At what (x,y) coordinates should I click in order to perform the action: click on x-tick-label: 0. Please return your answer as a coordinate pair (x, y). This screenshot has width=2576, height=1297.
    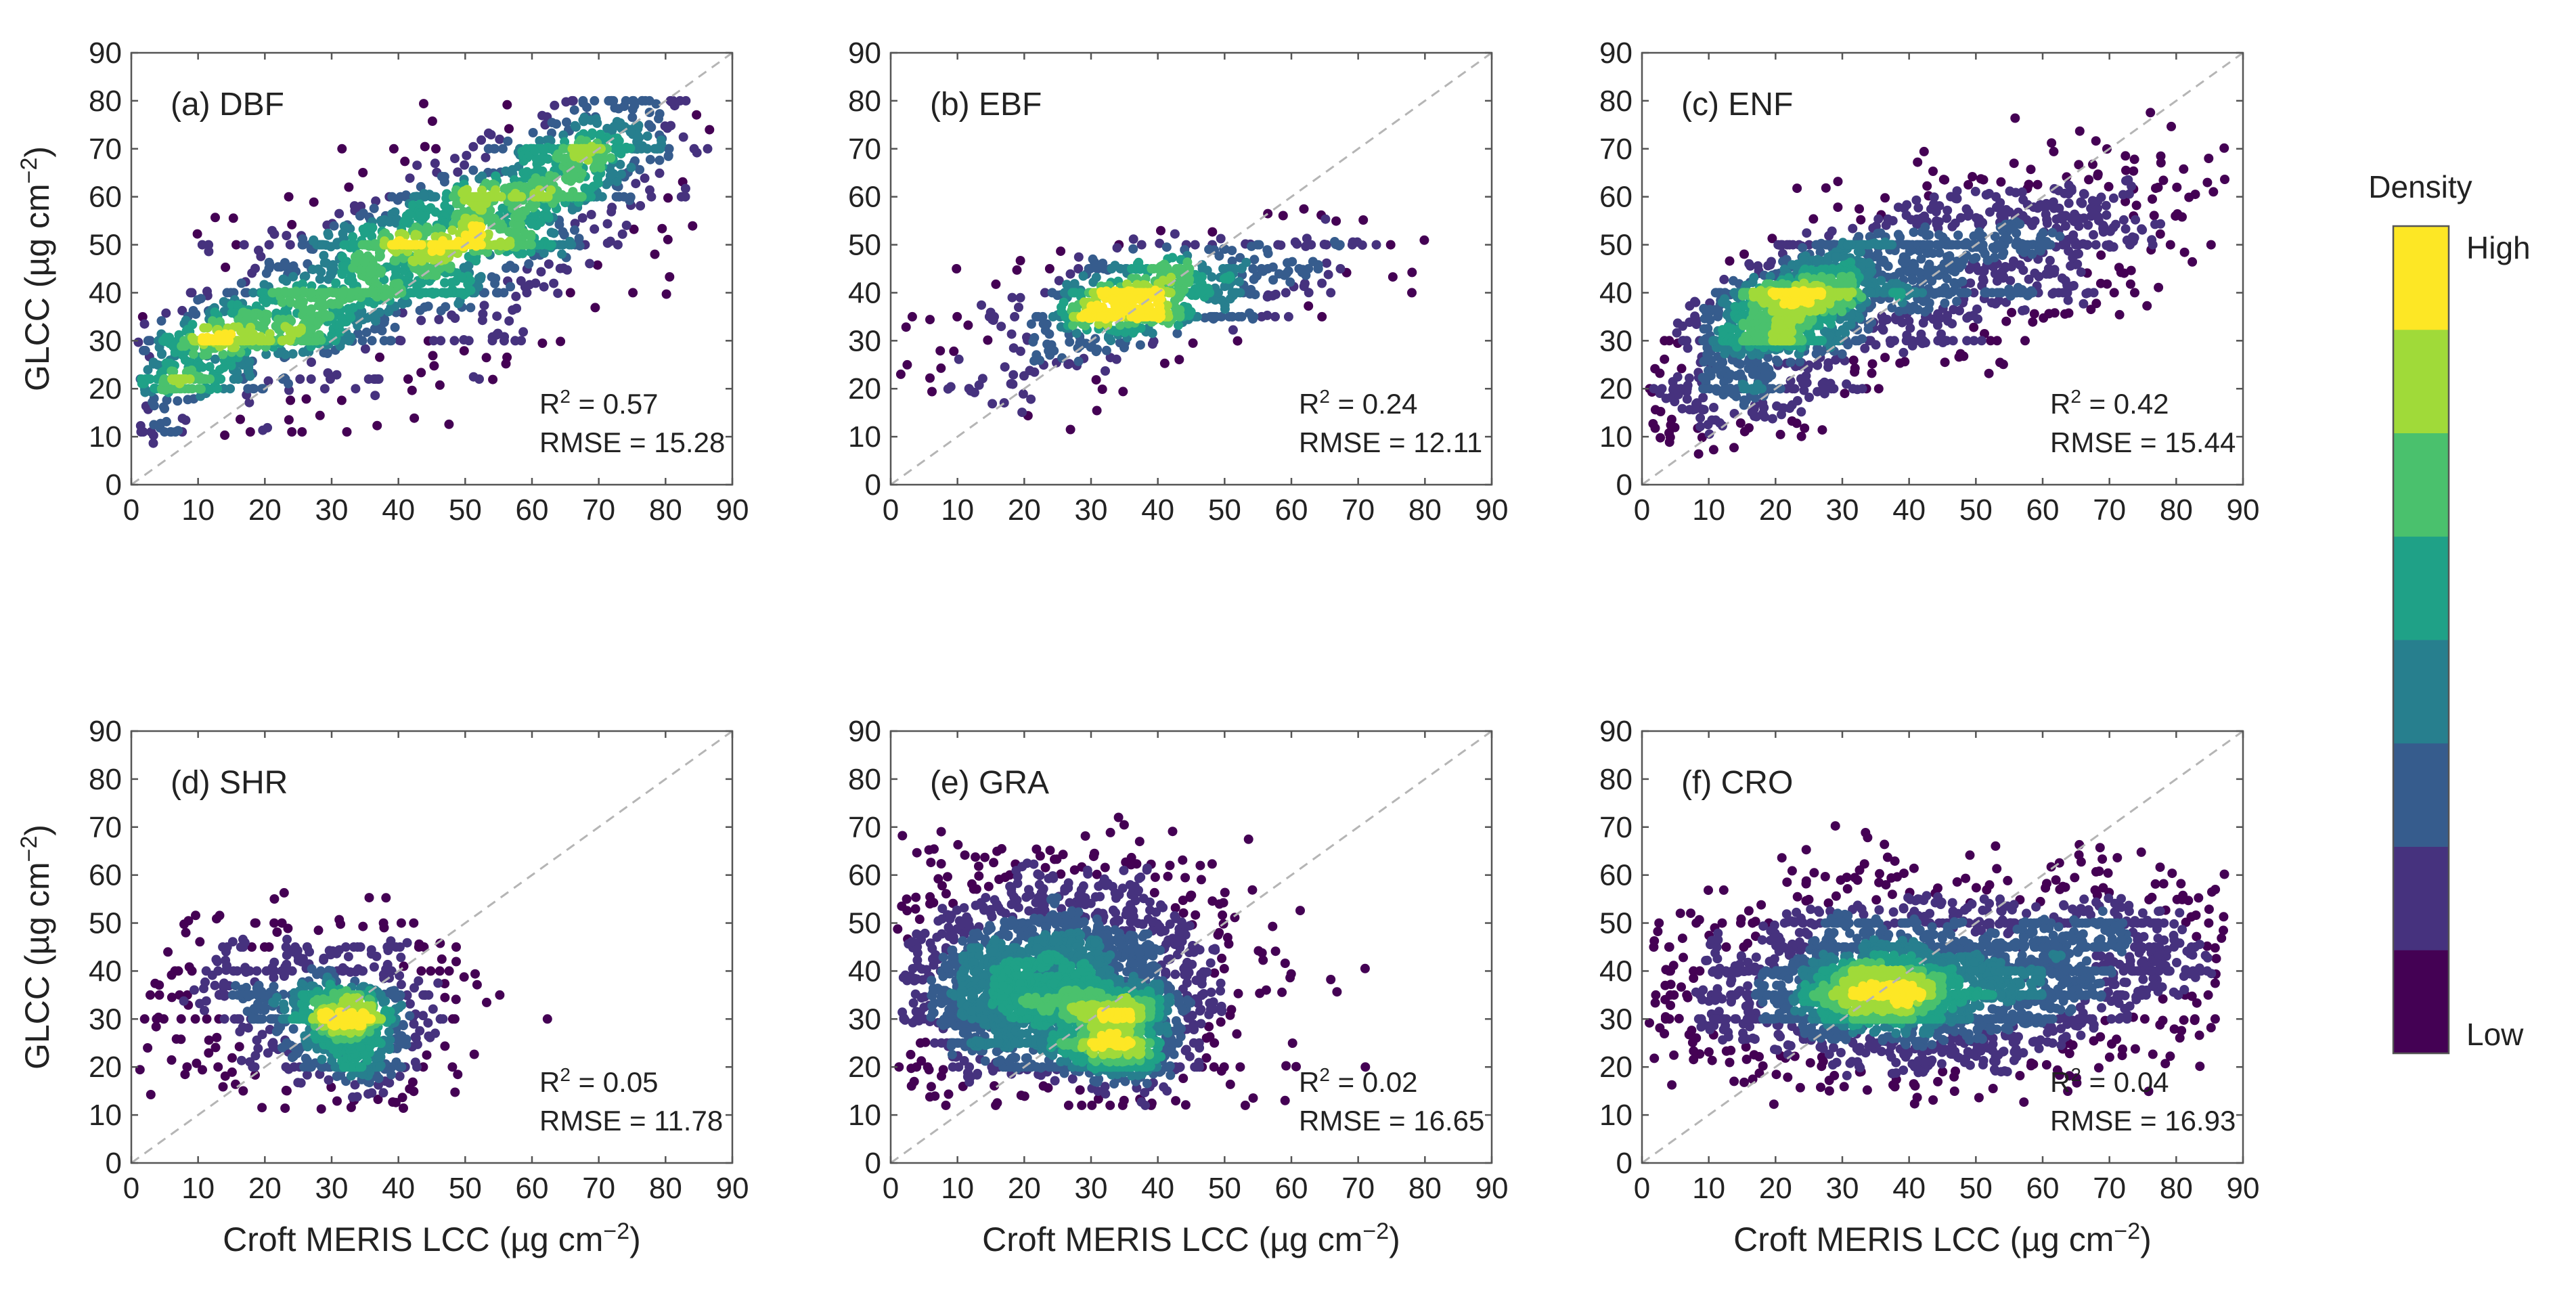
    Looking at the image, I should click on (891, 510).